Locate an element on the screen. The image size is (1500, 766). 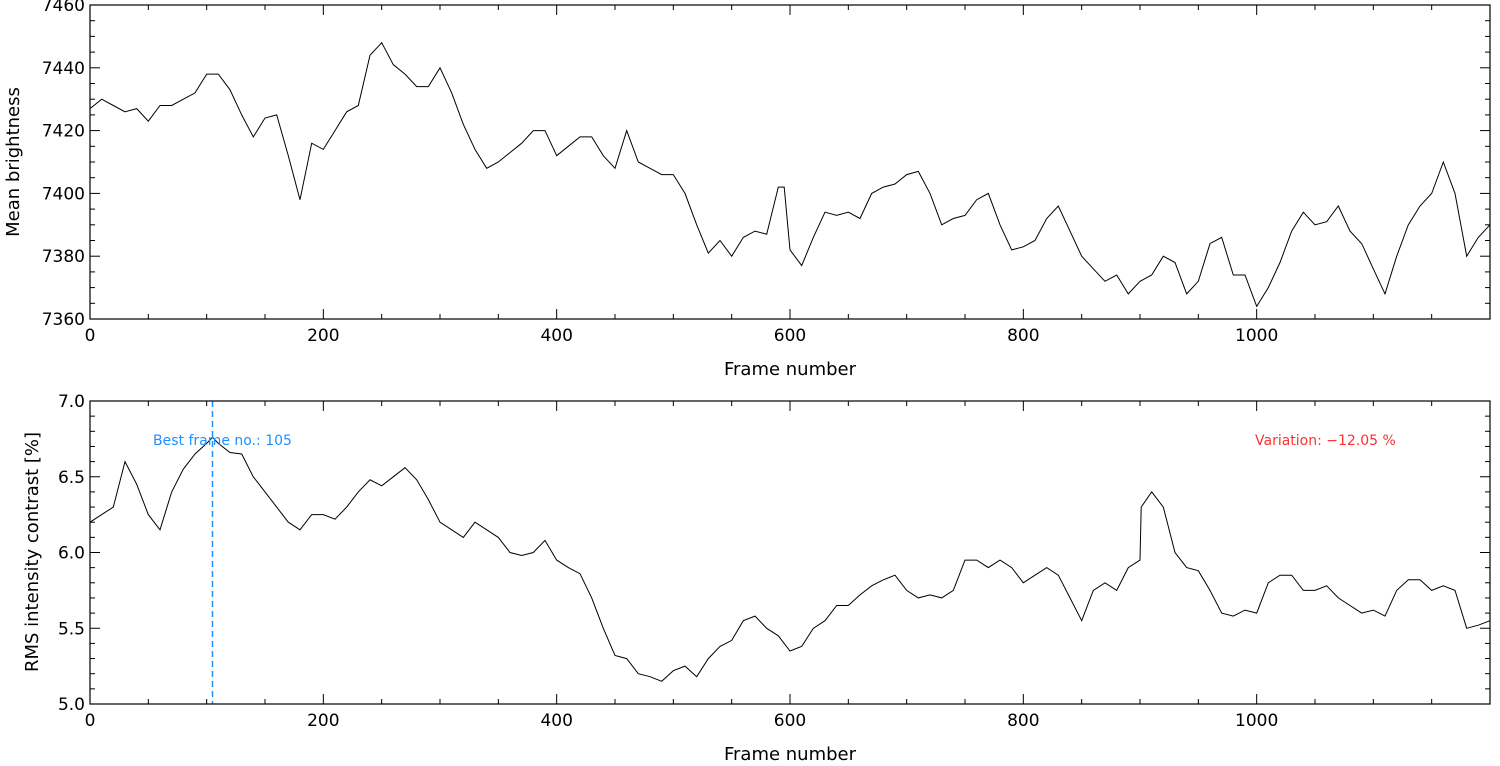
contrast-xtick-label: 400 is located at coordinates (556, 721).